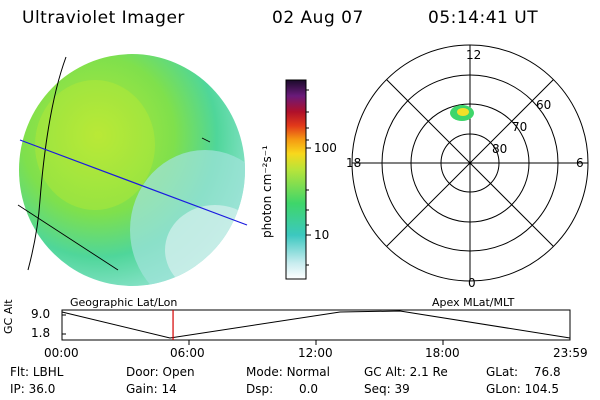 The height and width of the screenshot is (400, 600). I want to click on mlt-label-6: 6, so click(580, 163).